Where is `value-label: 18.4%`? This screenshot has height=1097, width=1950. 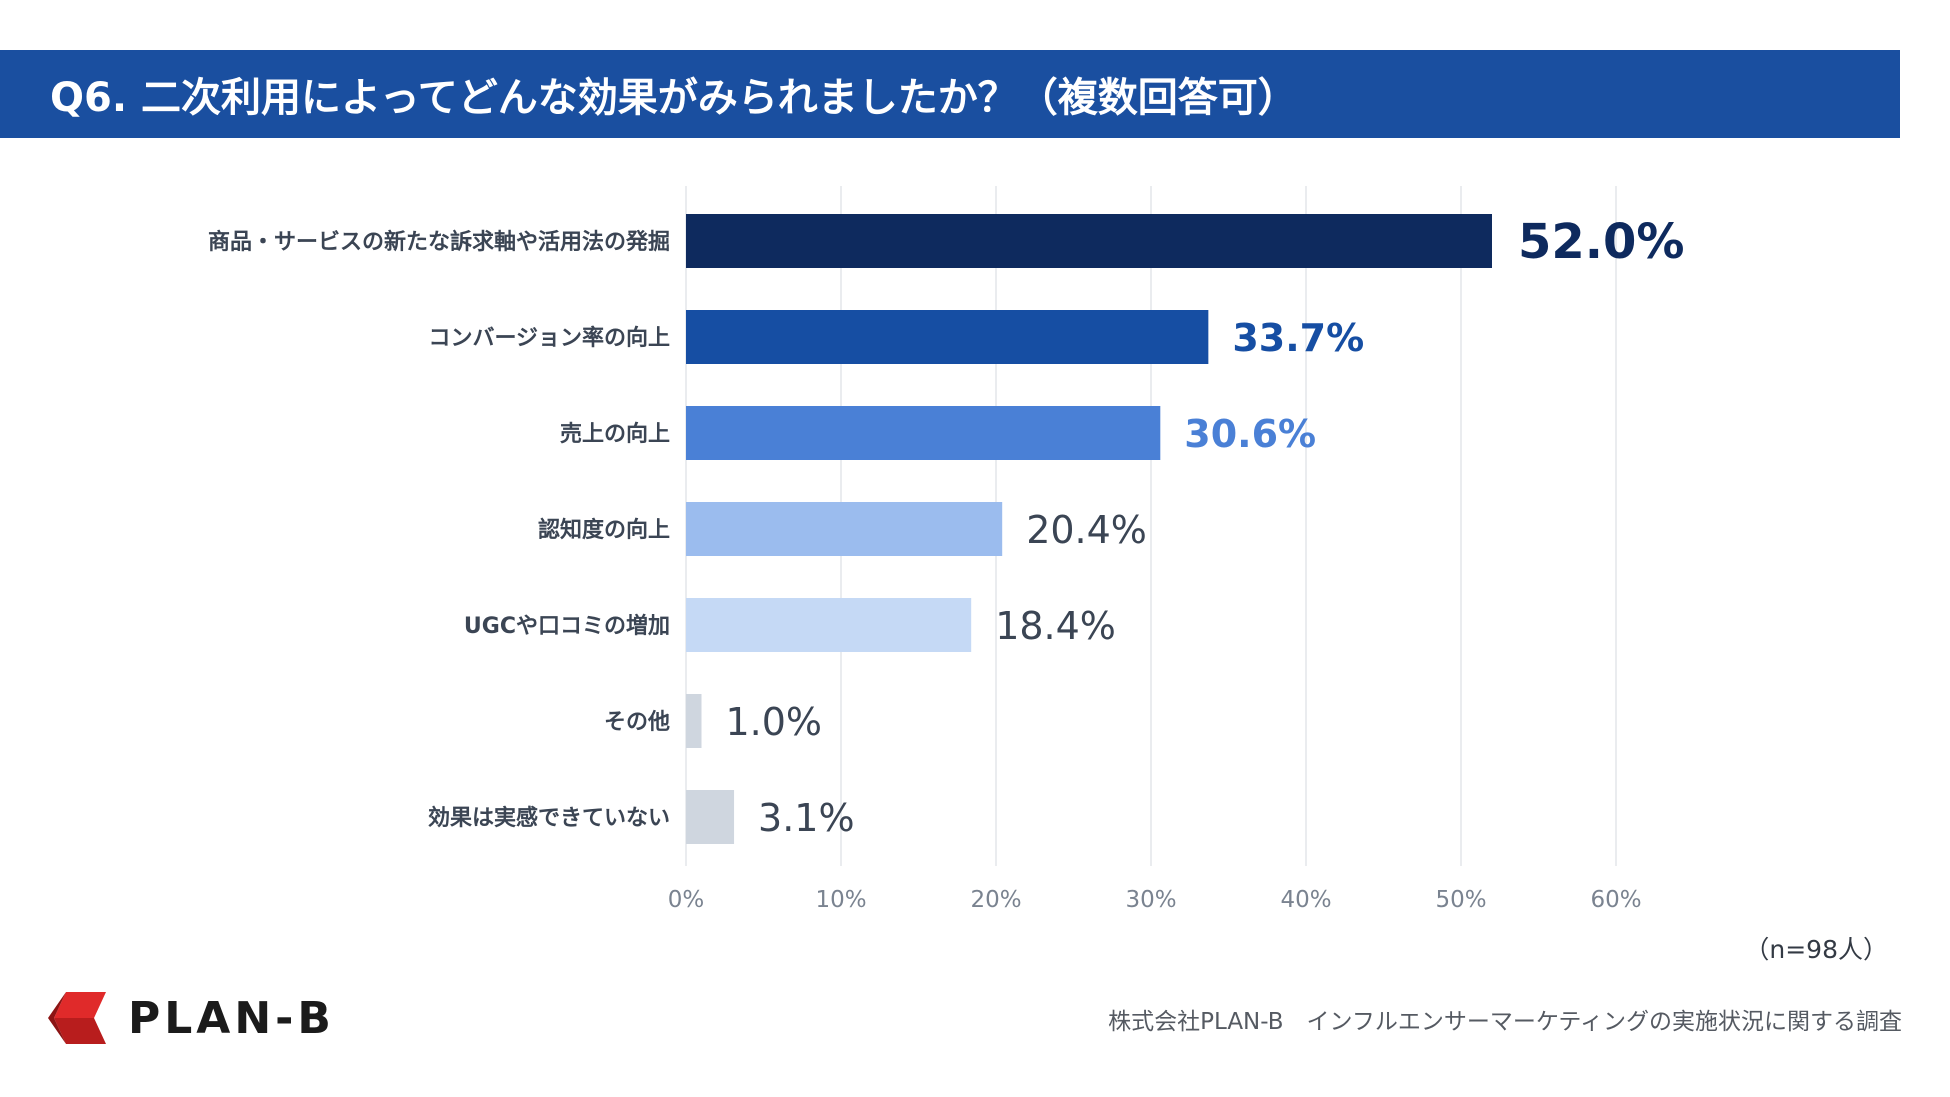
value-label: 18.4% is located at coordinates (1055, 626).